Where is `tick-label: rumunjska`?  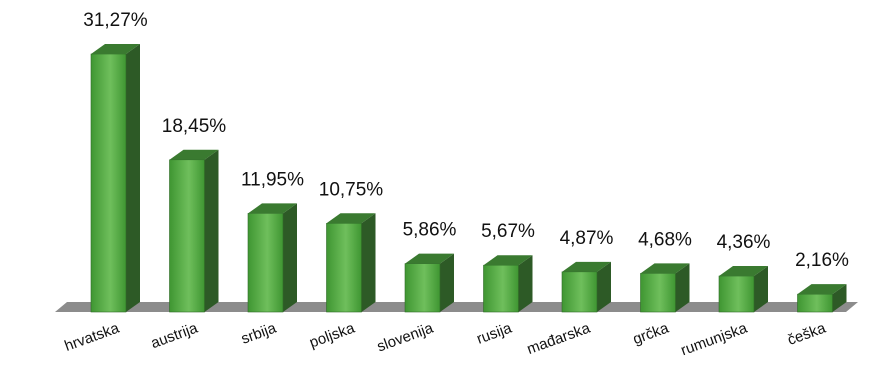 tick-label: rumunjska is located at coordinates (714, 339).